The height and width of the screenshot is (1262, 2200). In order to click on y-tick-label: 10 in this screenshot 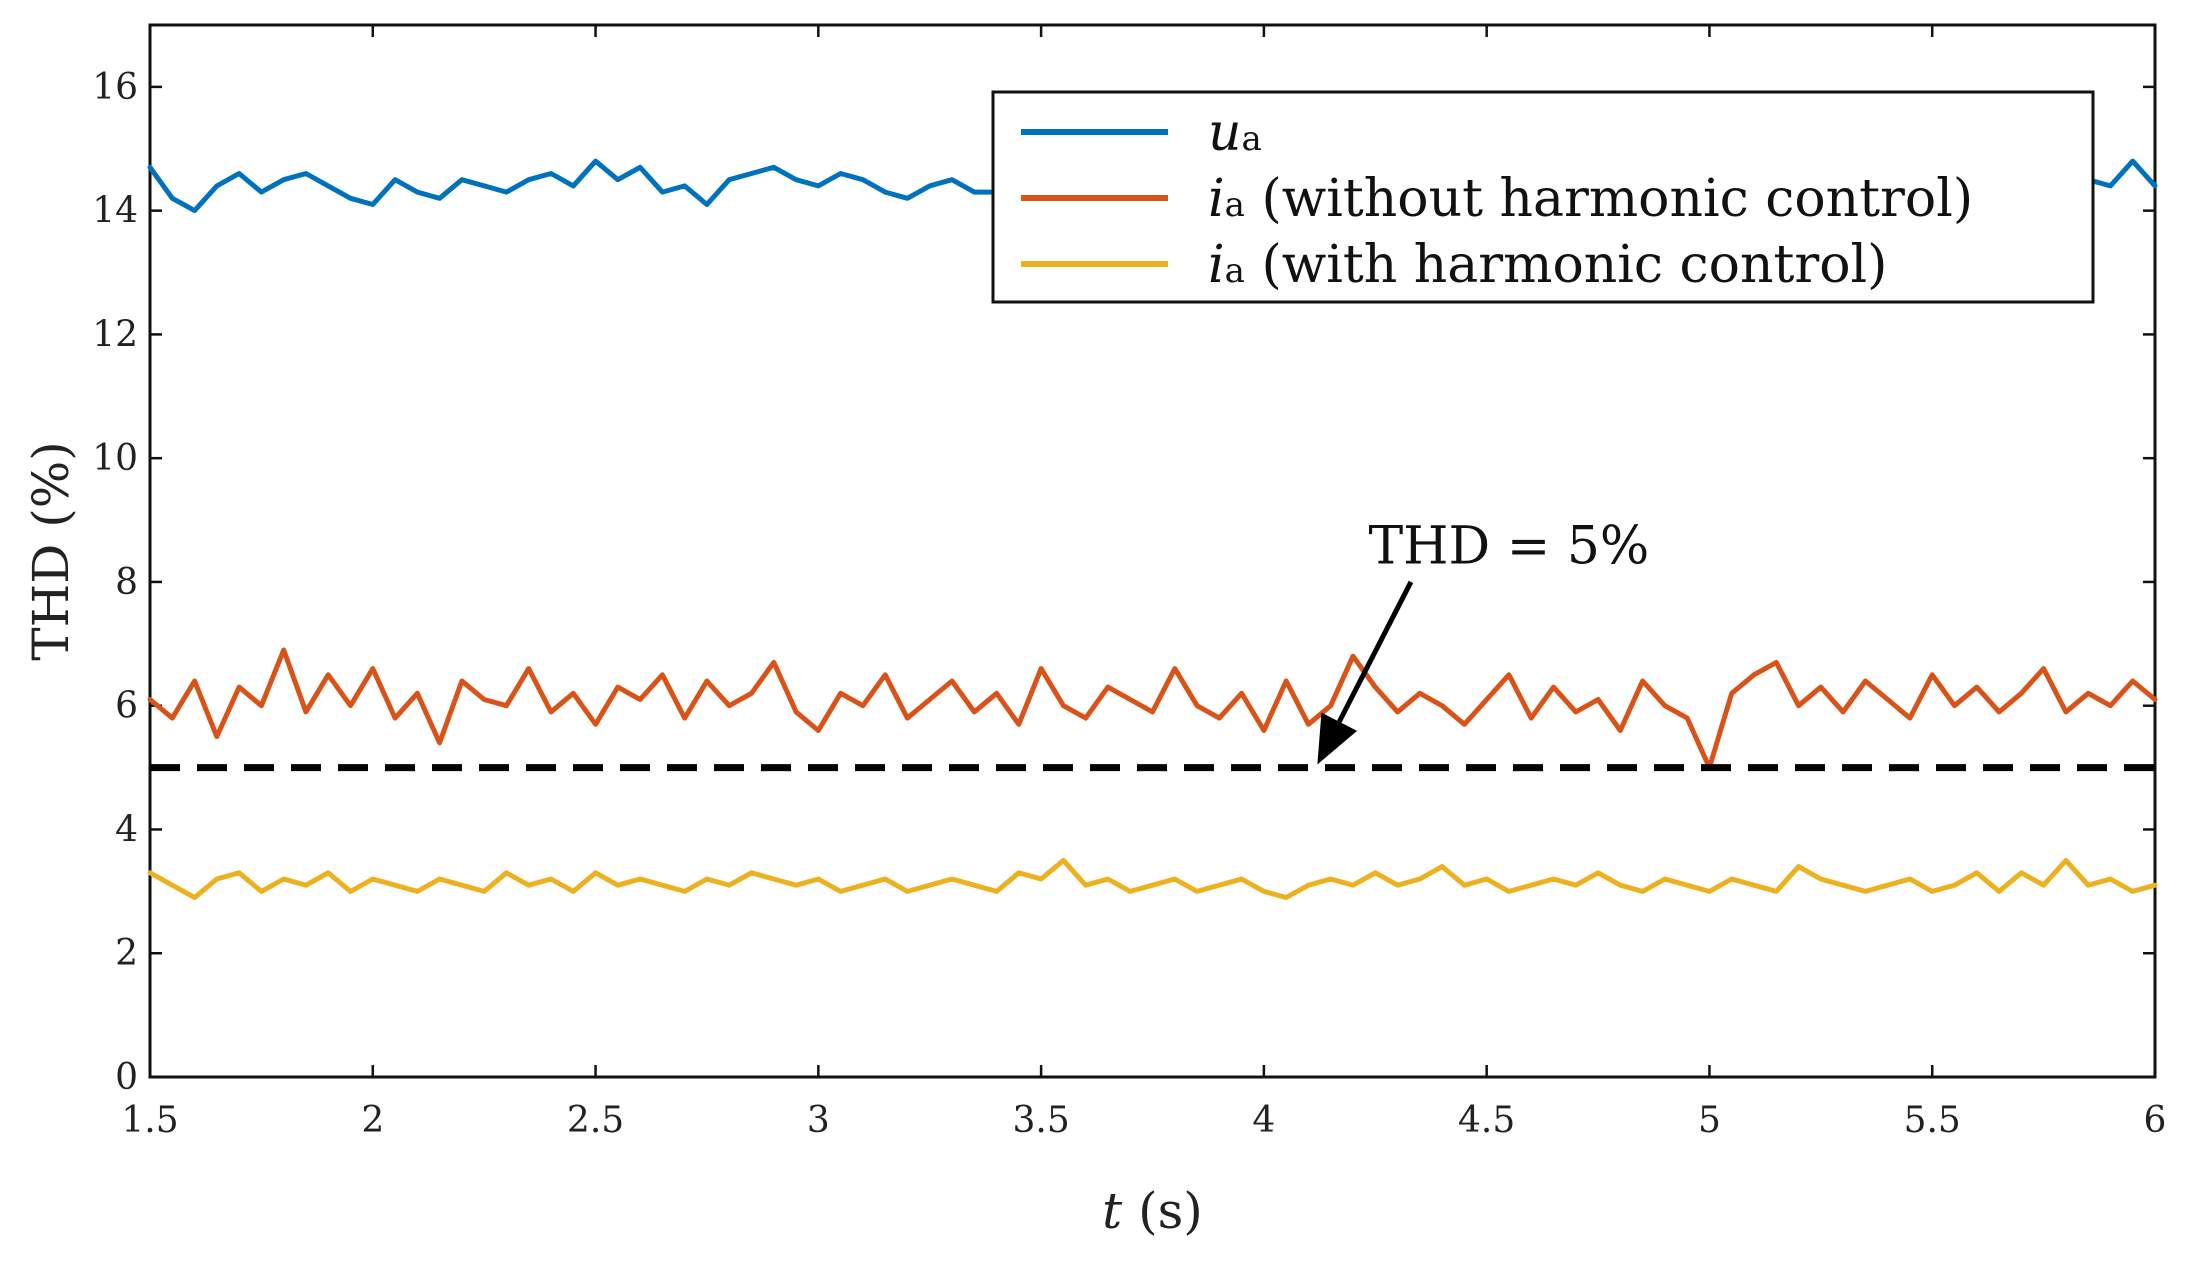, I will do `click(115, 458)`.